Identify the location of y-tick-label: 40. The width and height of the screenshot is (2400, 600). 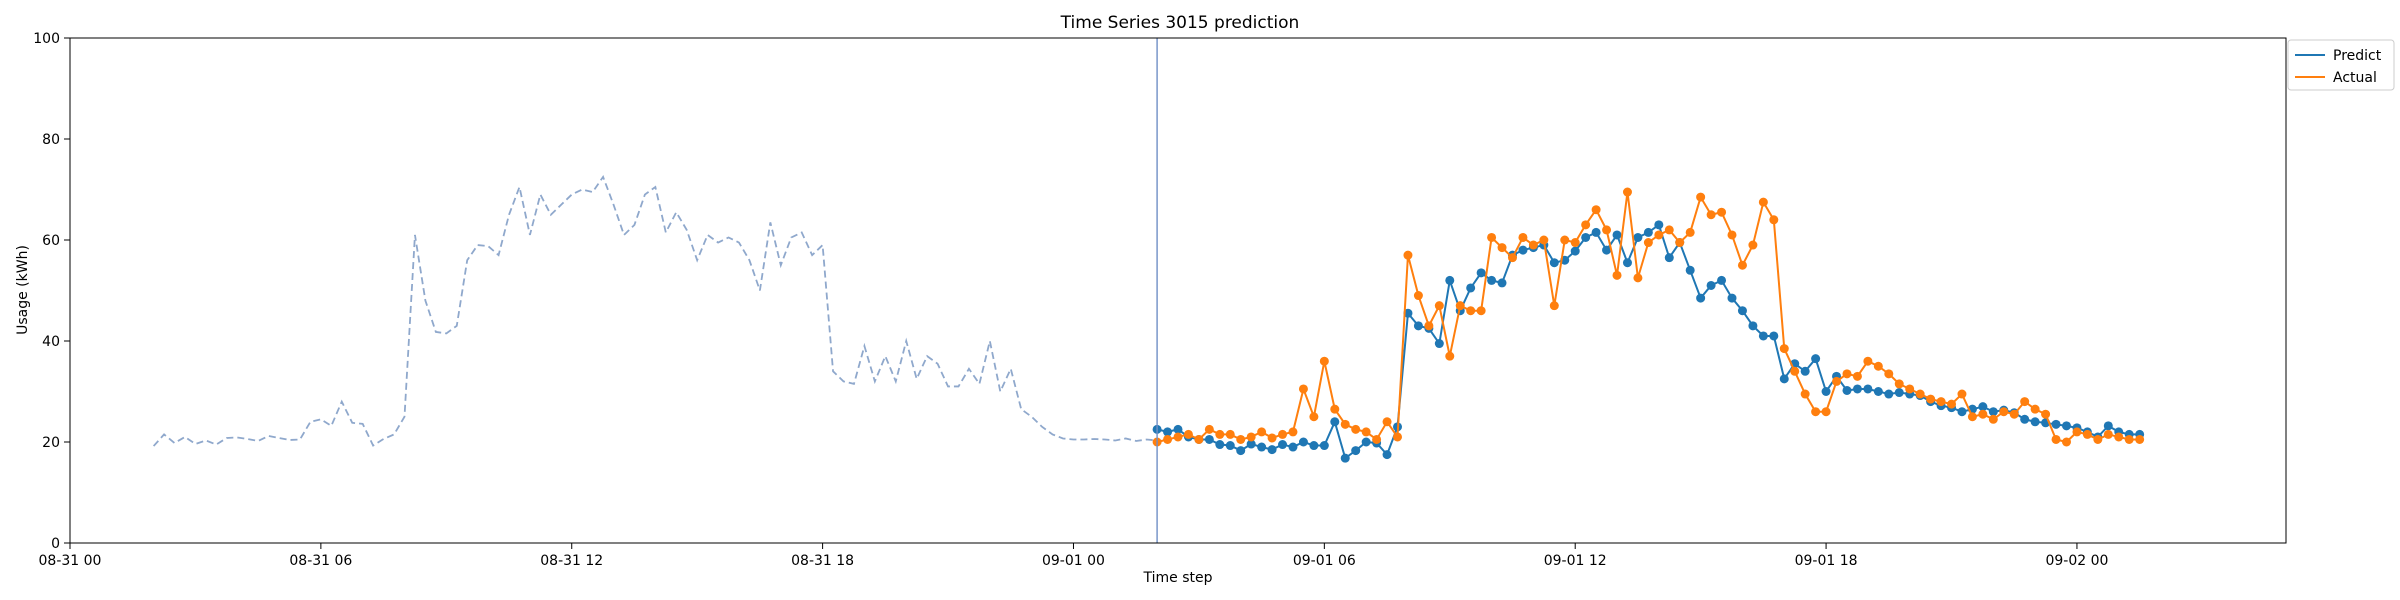
(51, 342).